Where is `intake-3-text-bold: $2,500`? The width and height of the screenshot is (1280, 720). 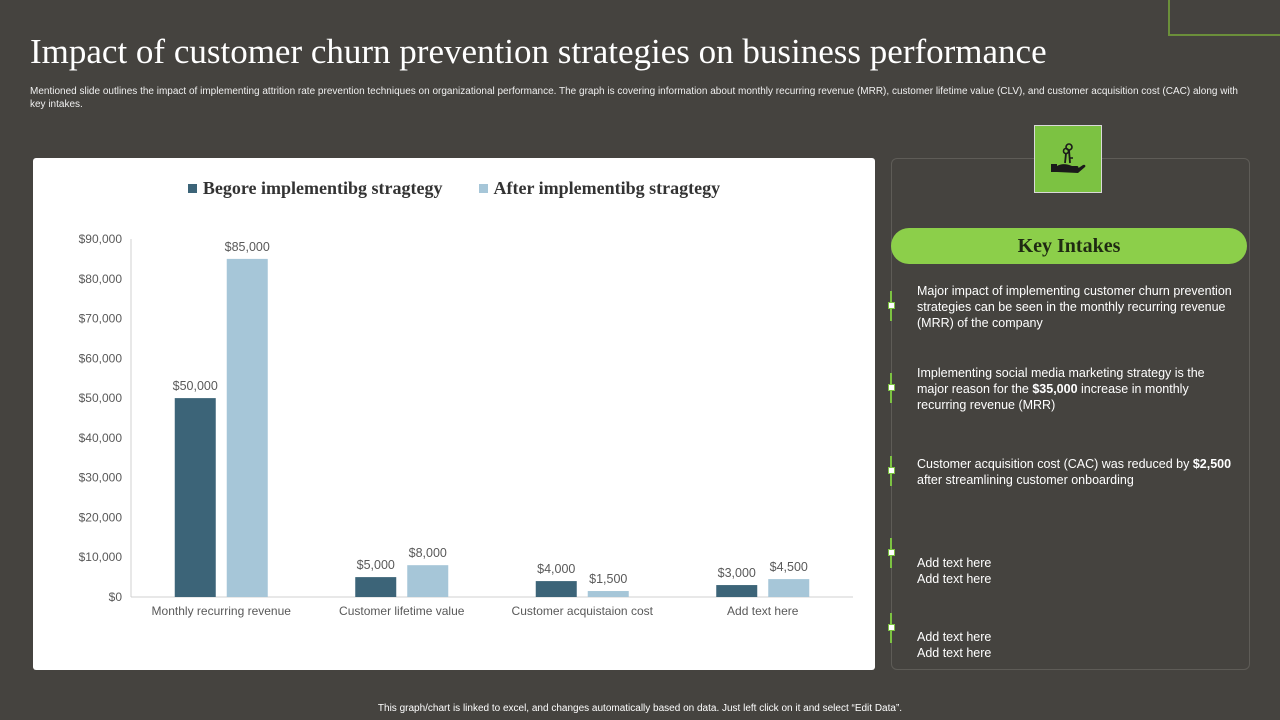
intake-3-text-bold: $2,500 is located at coordinates (1212, 464).